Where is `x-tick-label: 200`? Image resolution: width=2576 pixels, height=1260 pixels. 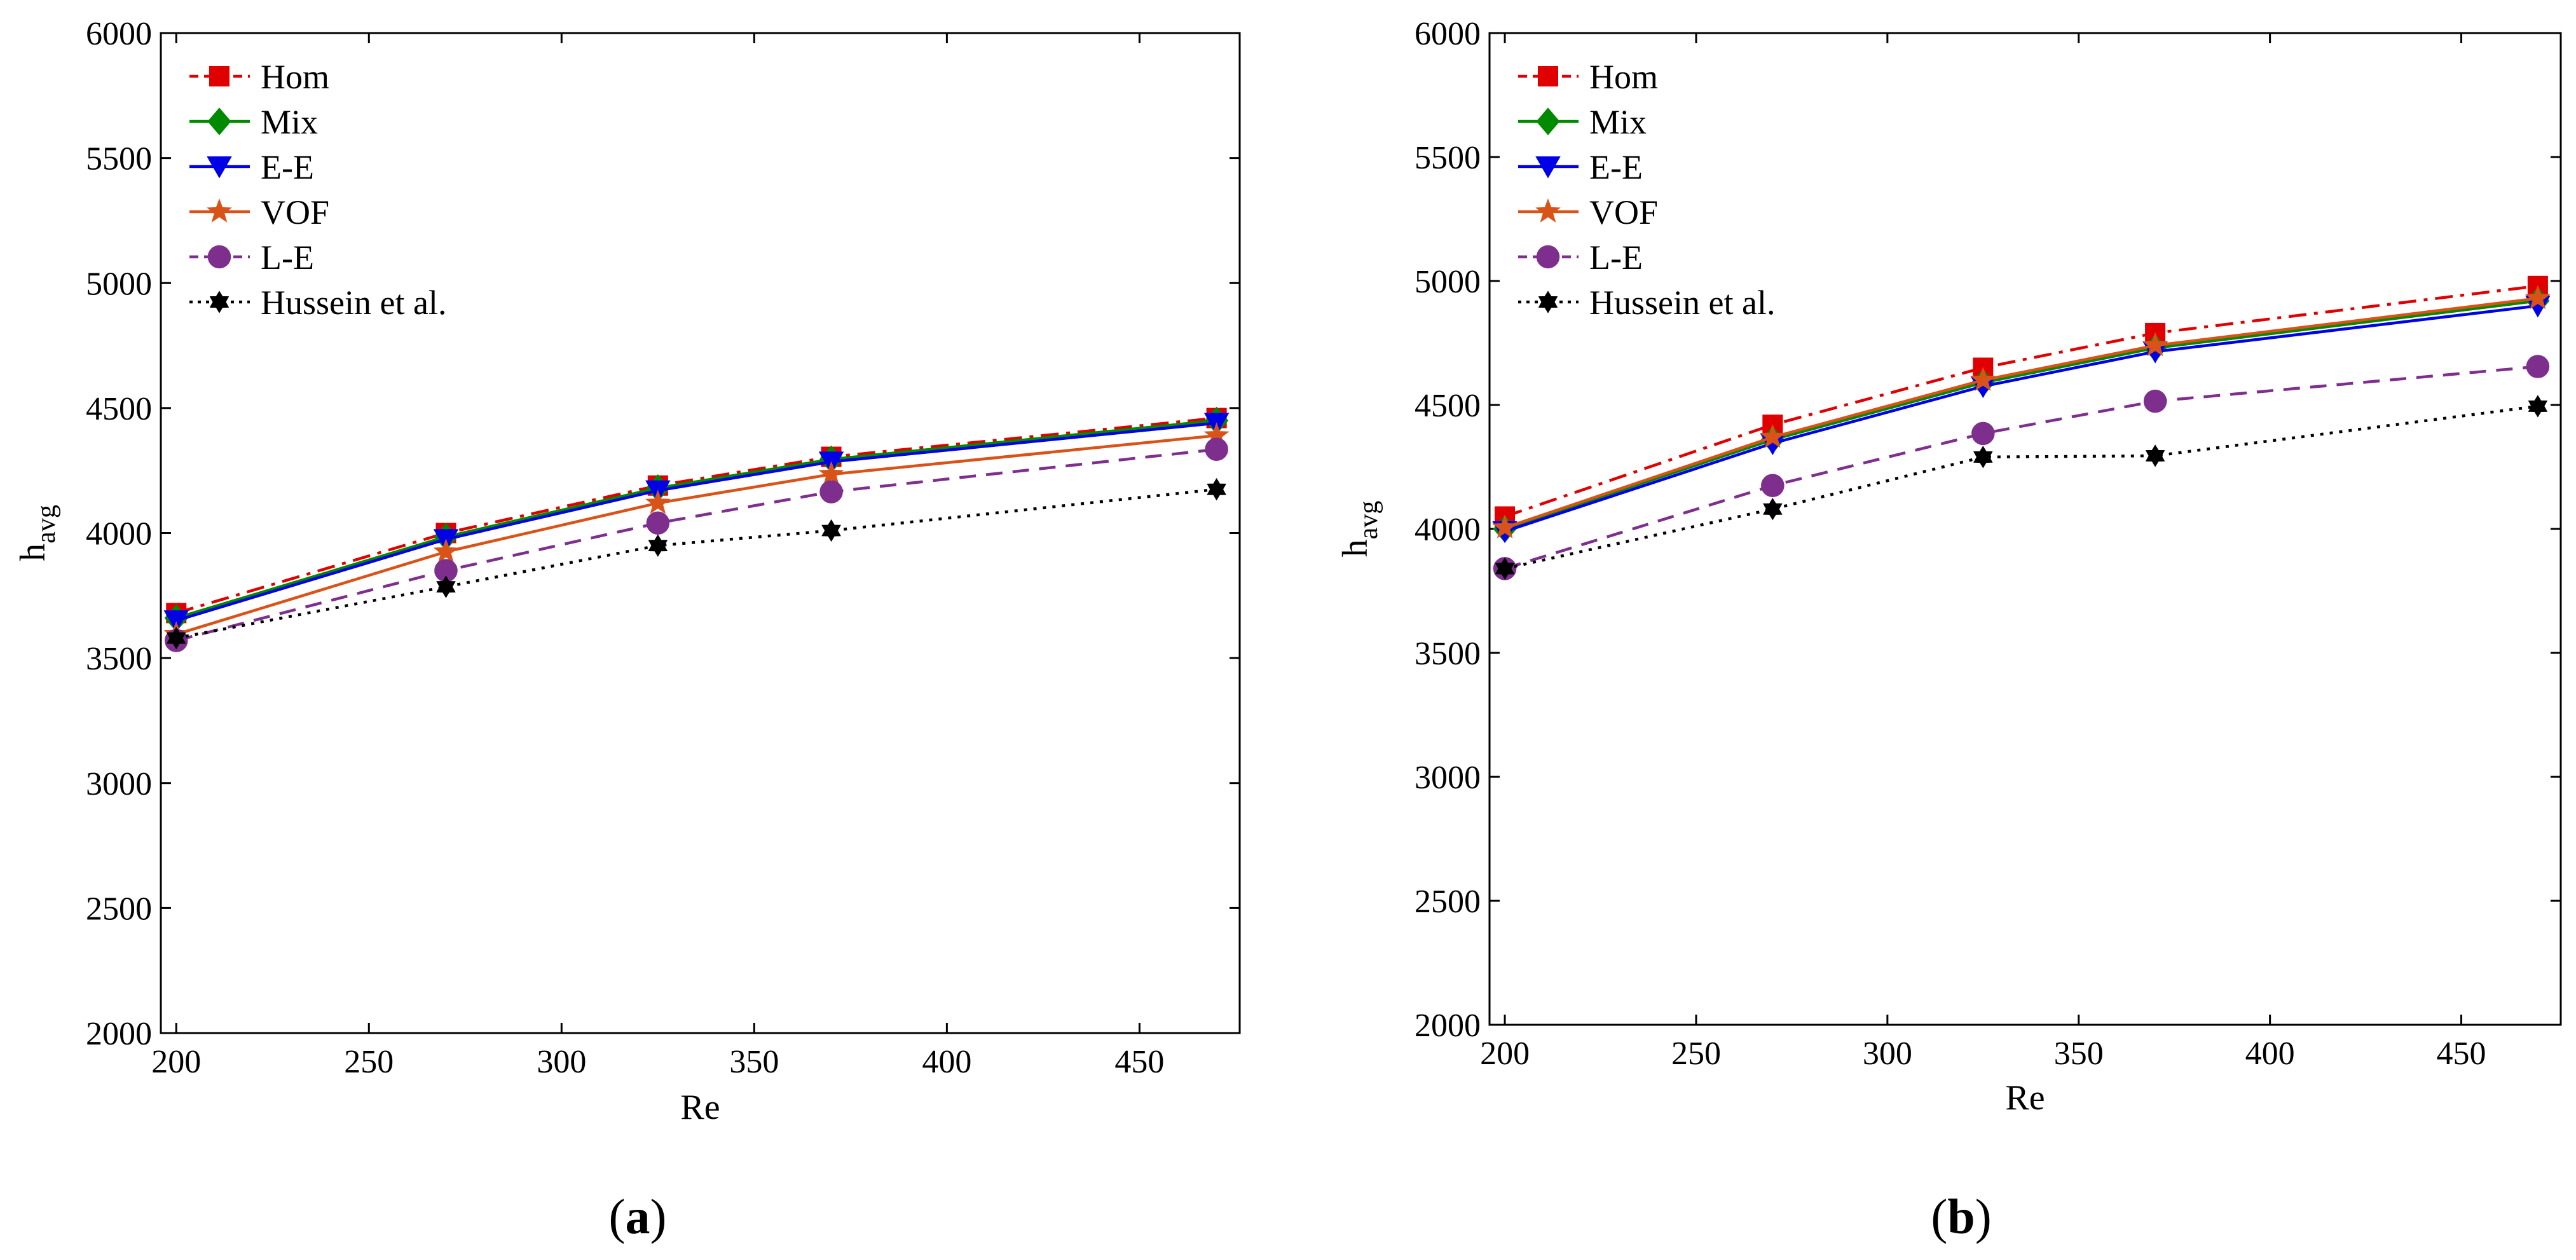
x-tick-label: 200 is located at coordinates (176, 1062).